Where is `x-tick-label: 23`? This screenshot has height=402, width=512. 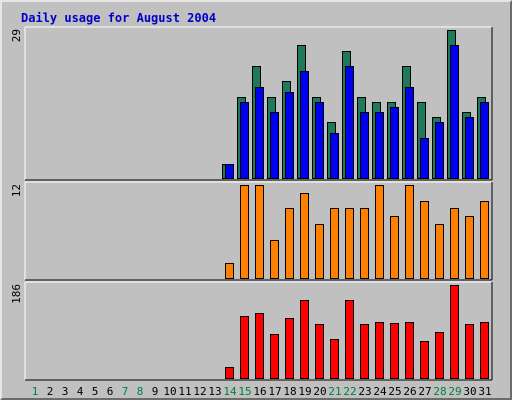 x-tick-label: 23 is located at coordinates (364, 391).